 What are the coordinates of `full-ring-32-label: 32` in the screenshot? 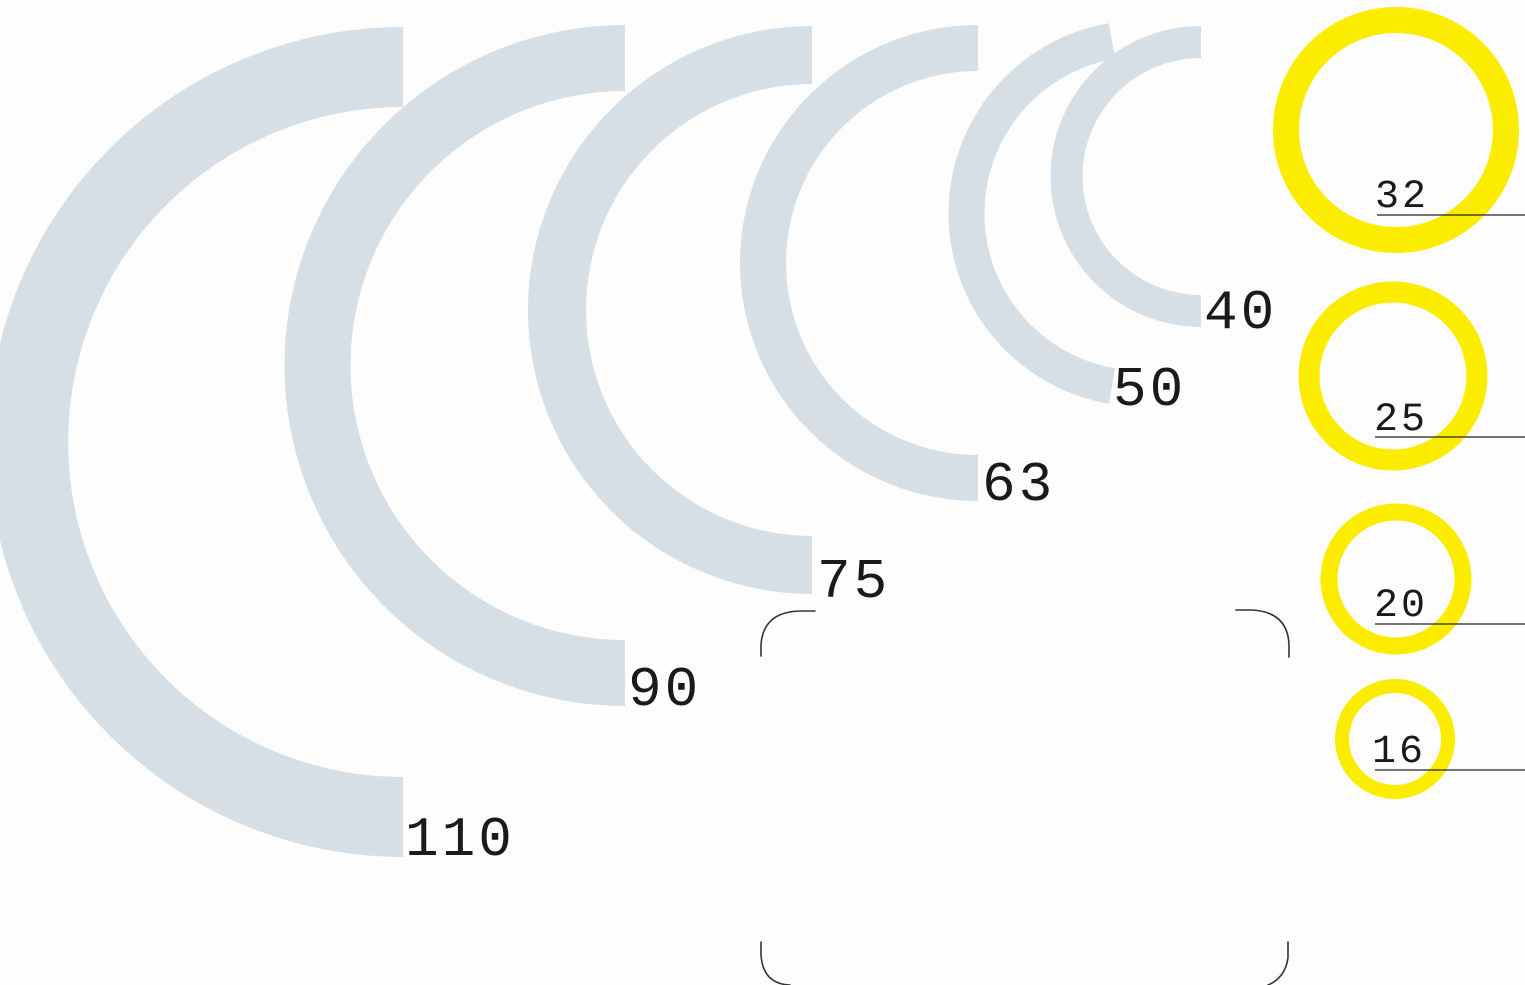 It's located at (1402, 197).